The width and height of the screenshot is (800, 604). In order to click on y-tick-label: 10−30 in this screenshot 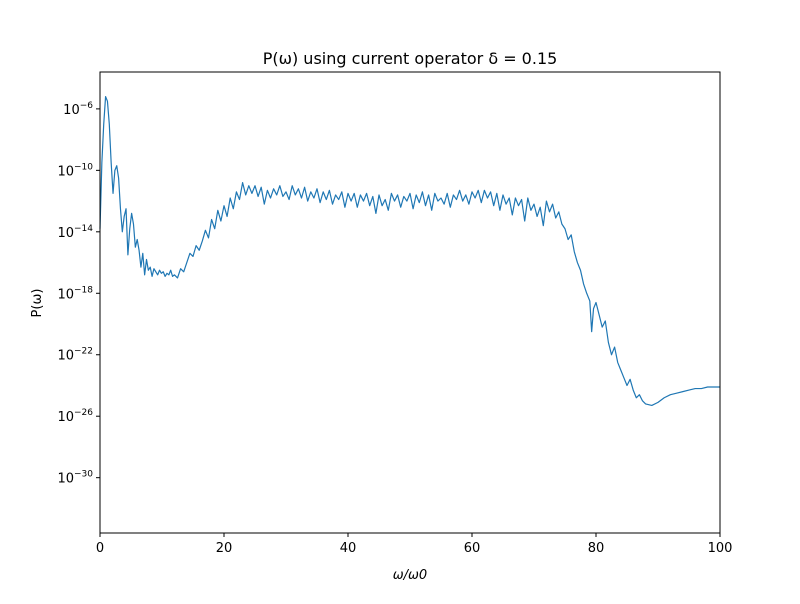, I will do `click(75, 478)`.